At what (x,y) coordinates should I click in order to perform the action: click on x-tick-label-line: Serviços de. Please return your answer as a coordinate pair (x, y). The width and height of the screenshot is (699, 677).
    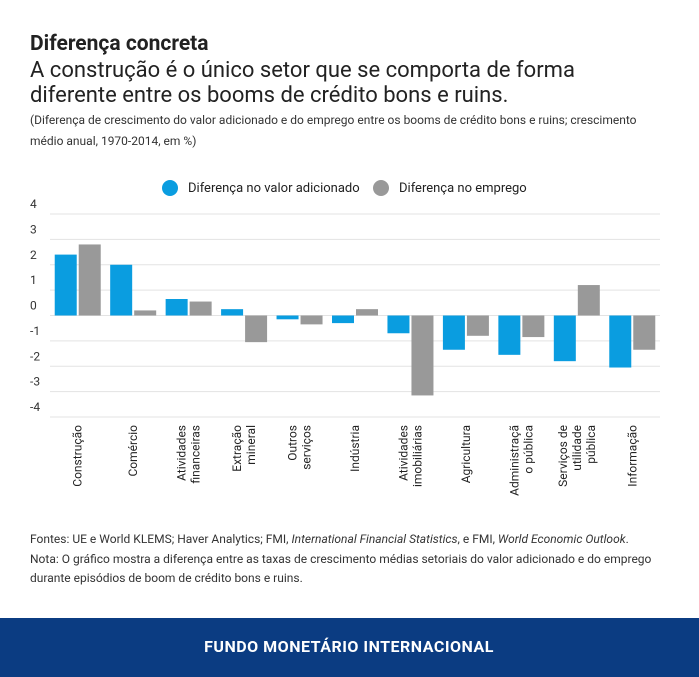
    Looking at the image, I should click on (563, 456).